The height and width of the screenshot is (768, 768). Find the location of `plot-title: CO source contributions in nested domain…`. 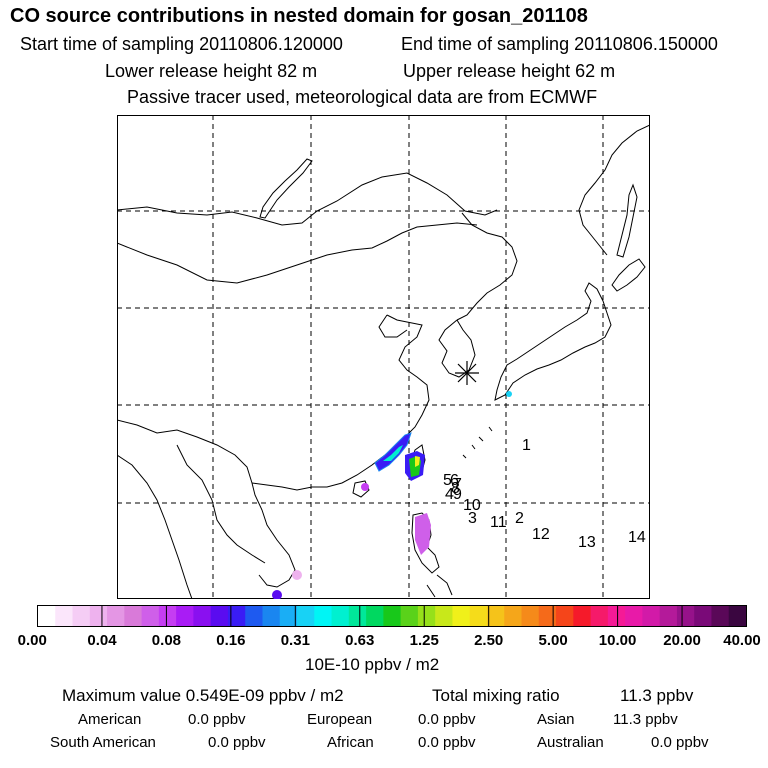

plot-title: CO source contributions in nested domain… is located at coordinates (299, 16).